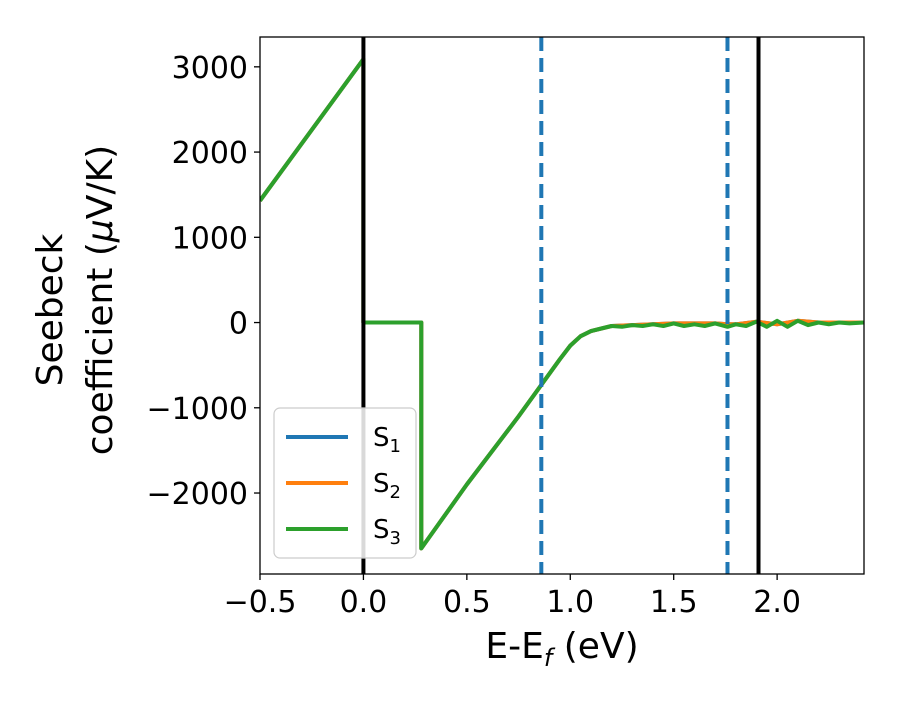 The height and width of the screenshot is (705, 900). What do you see at coordinates (260, 602) in the screenshot?
I see `x-tick-label: −0.5` at bounding box center [260, 602].